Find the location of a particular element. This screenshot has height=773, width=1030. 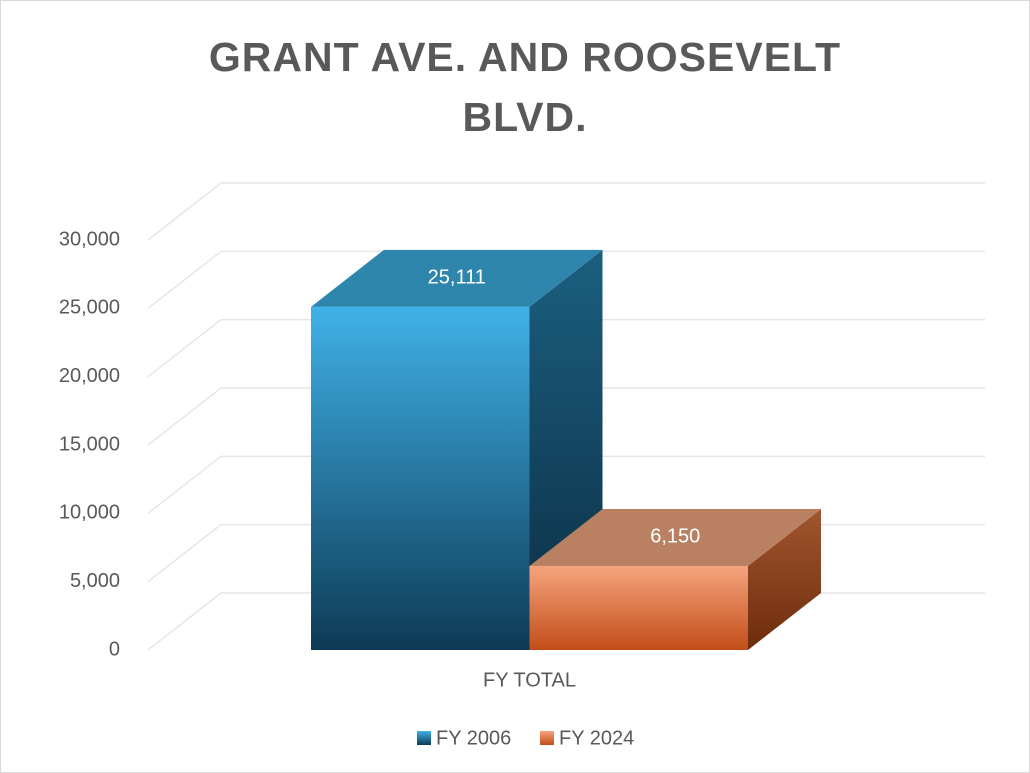

y-tick-label: 10,000 is located at coordinates (89, 513).